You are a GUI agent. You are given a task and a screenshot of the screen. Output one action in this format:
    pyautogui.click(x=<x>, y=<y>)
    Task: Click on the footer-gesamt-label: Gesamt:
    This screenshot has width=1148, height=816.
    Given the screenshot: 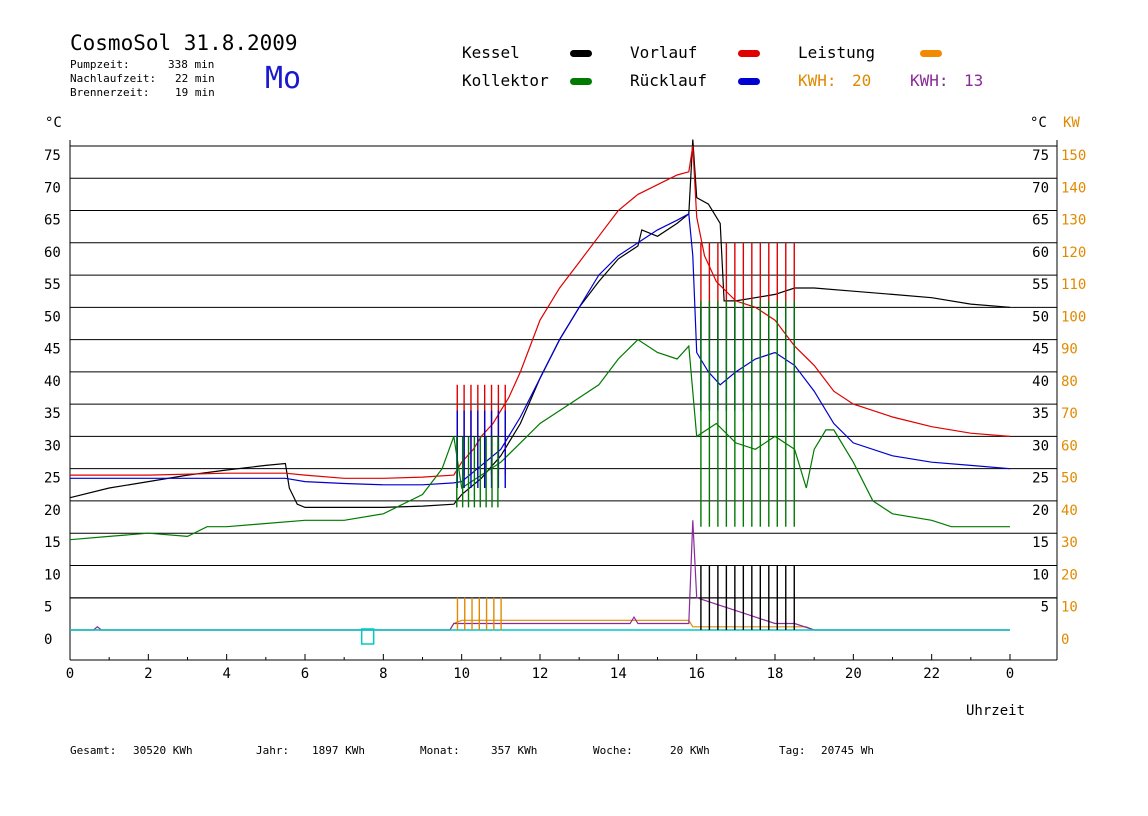 What is the action you would take?
    pyautogui.click(x=93, y=750)
    